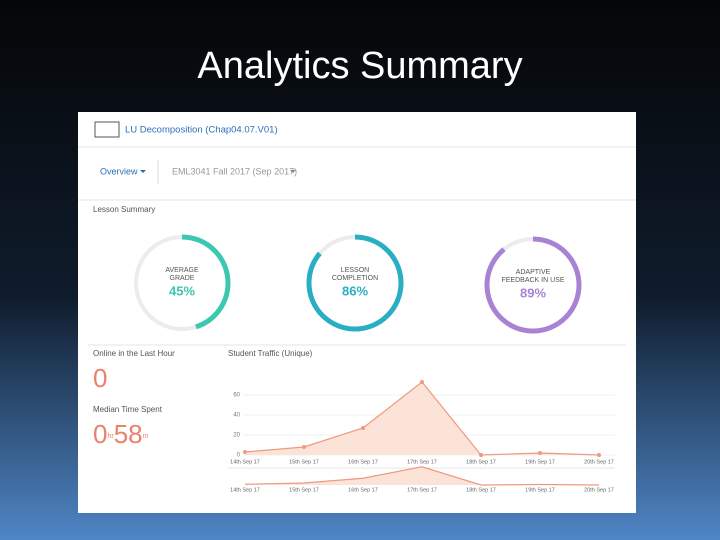 Image resolution: width=720 pixels, height=540 pixels. Describe the element at coordinates (110, 436) in the screenshot. I see `hours-unit: hr` at that location.